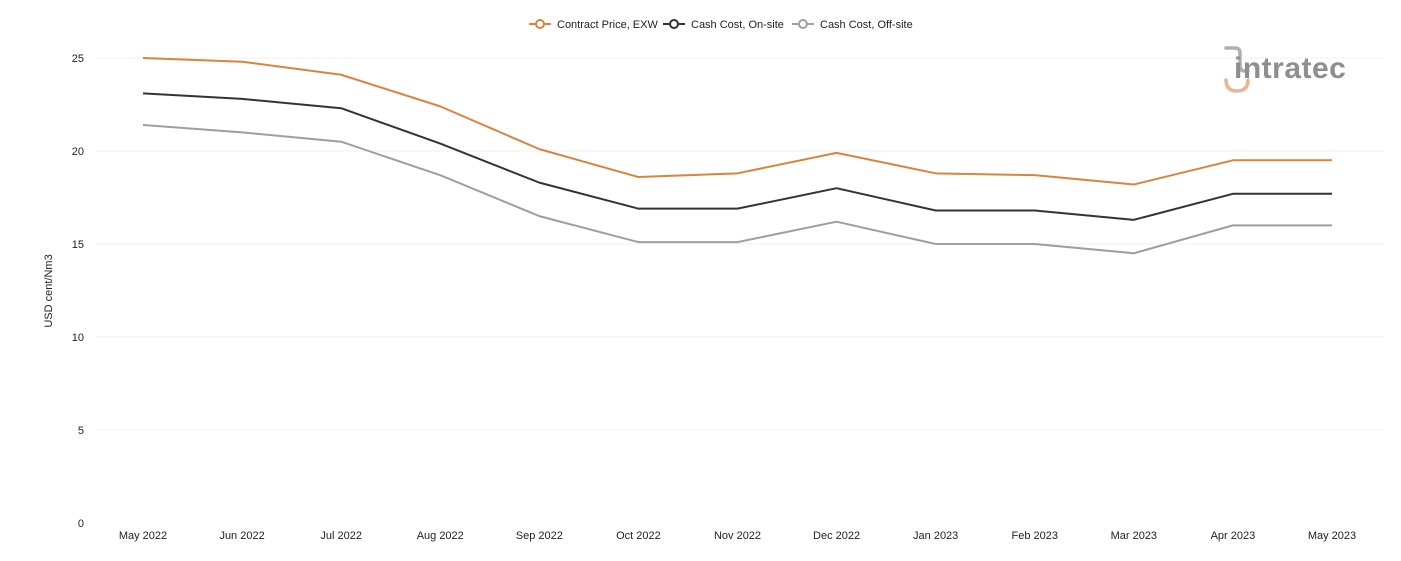 This screenshot has height=561, width=1401. Describe the element at coordinates (78, 152) in the screenshot. I see `y-tick-label: 20` at that location.